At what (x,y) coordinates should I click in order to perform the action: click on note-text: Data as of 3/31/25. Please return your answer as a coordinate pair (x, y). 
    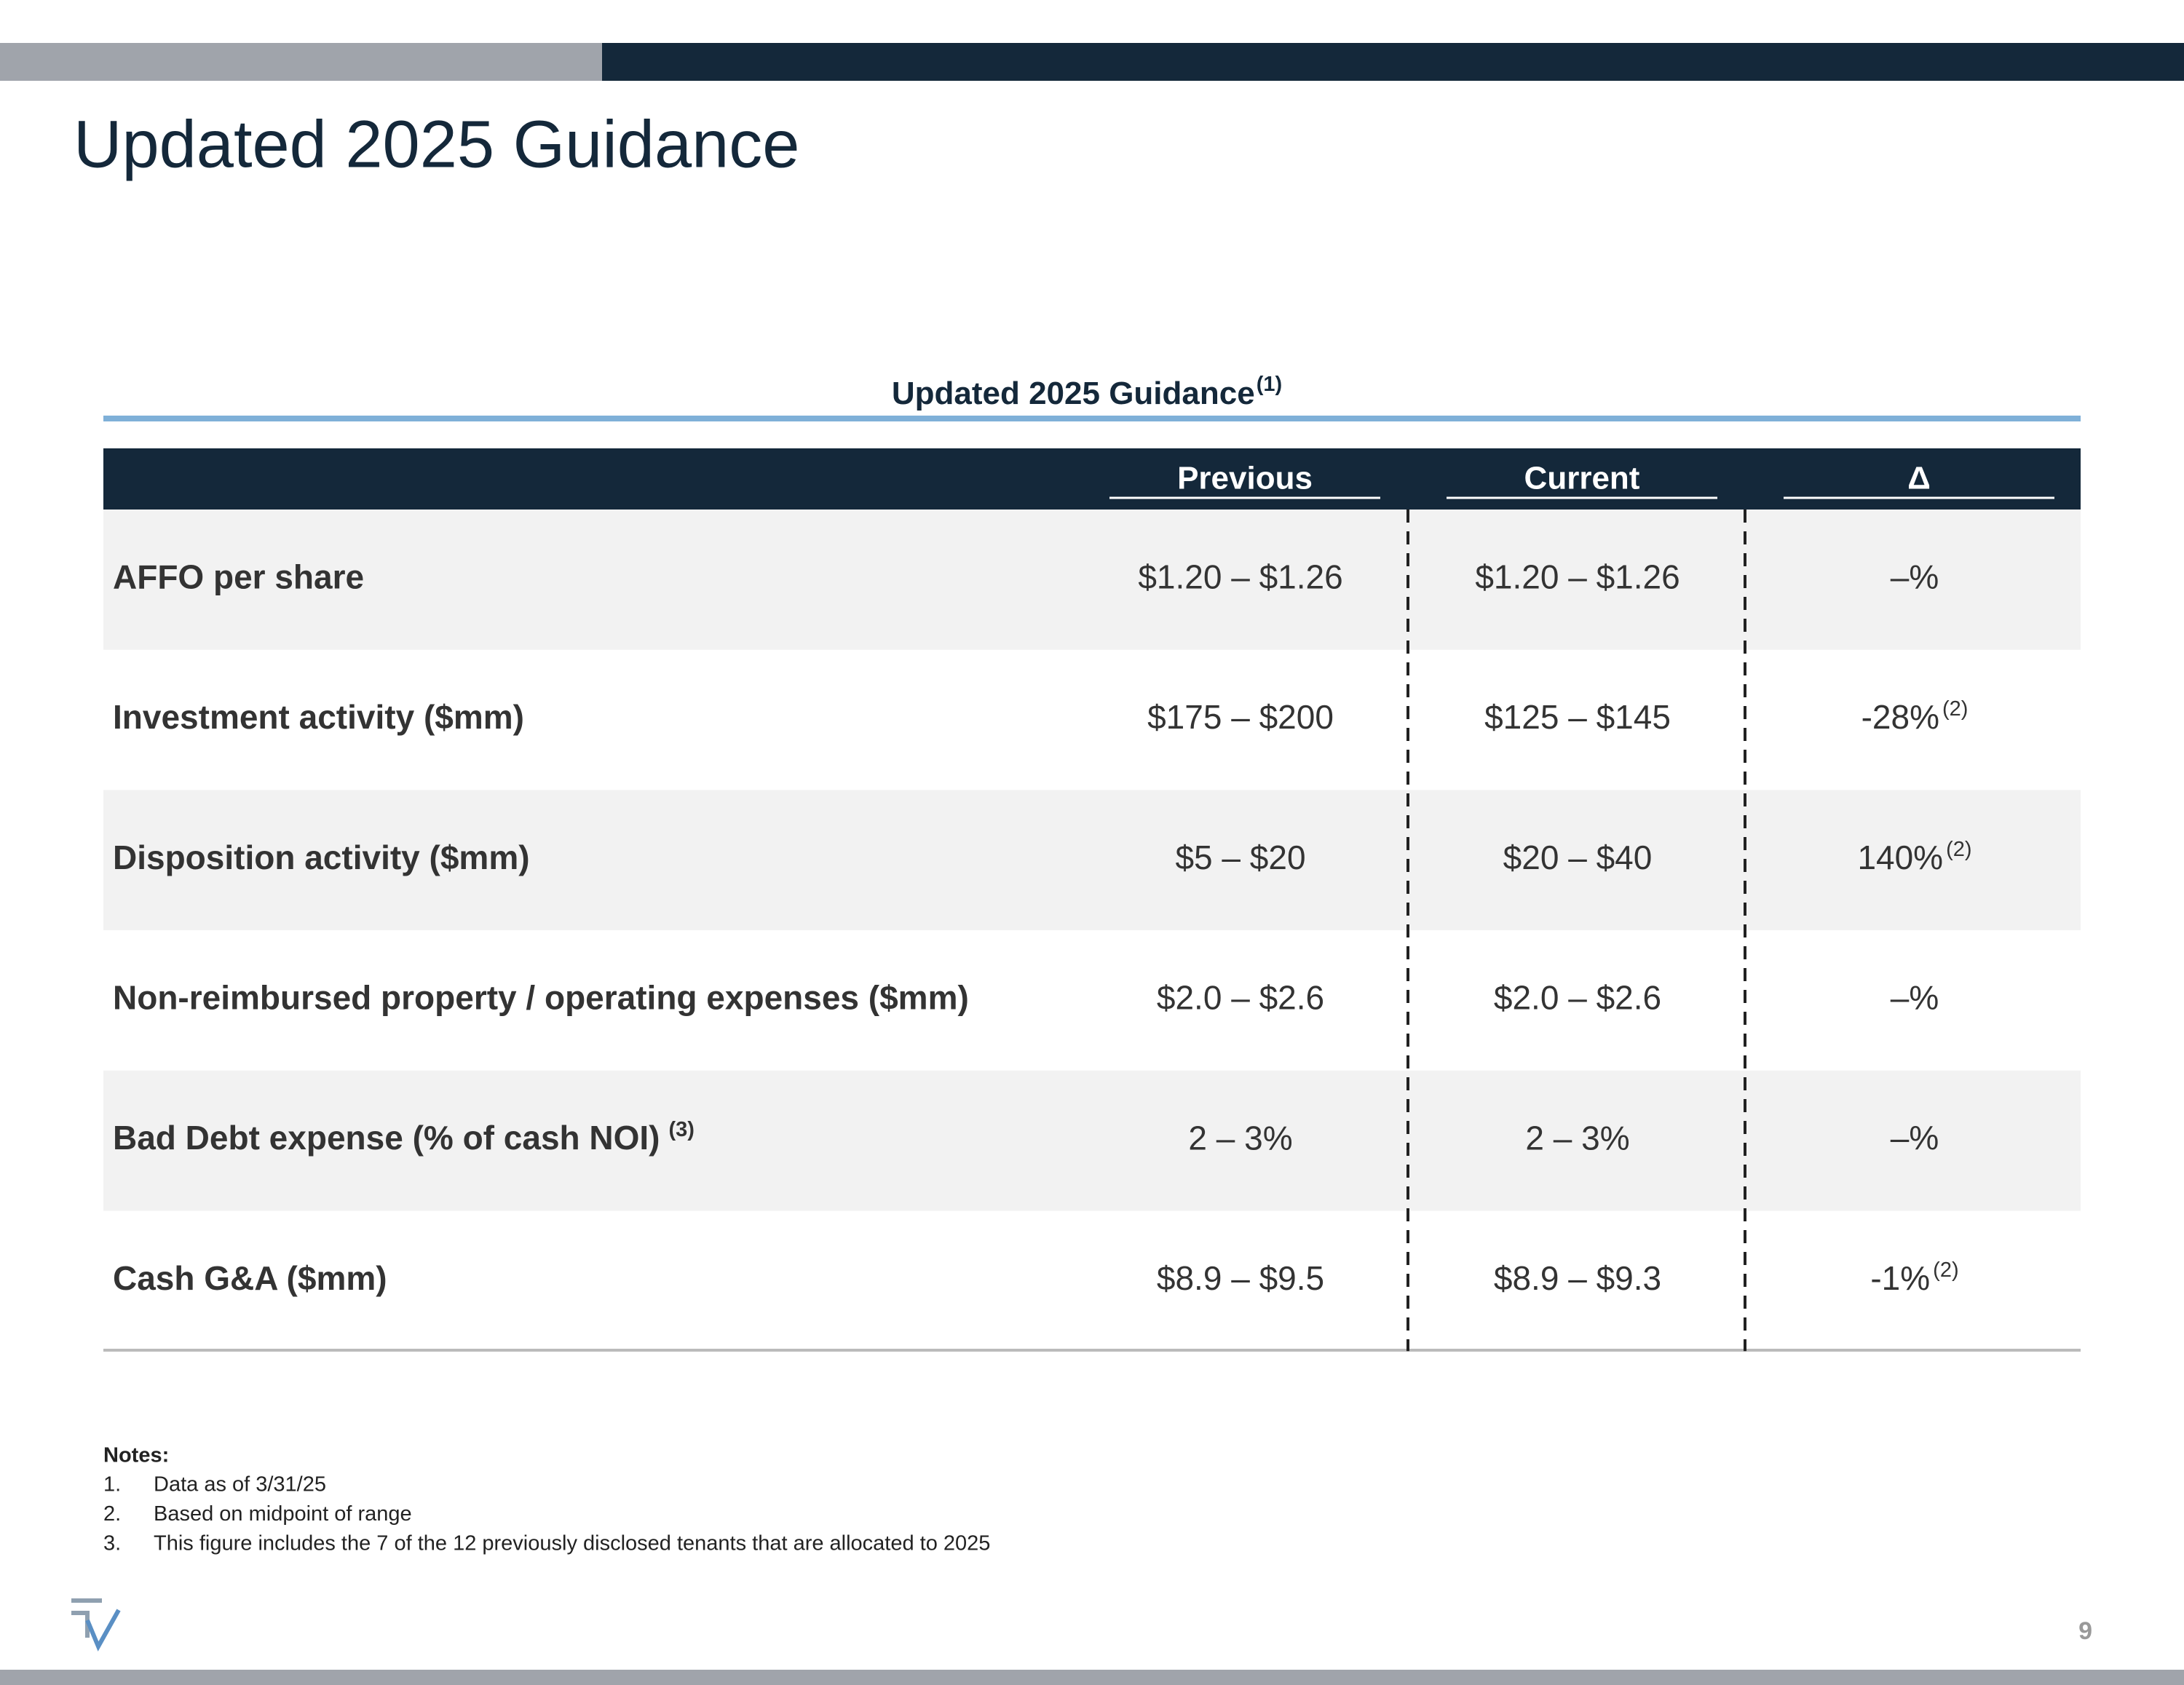
    Looking at the image, I should click on (240, 1484).